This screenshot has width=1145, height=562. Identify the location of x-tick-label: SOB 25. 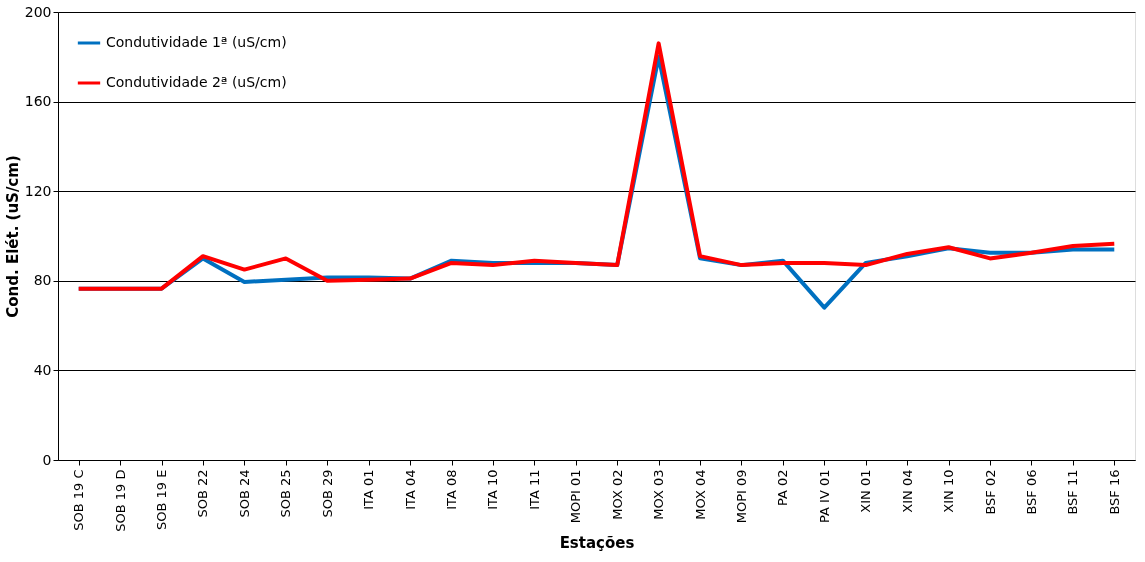
(286, 493).